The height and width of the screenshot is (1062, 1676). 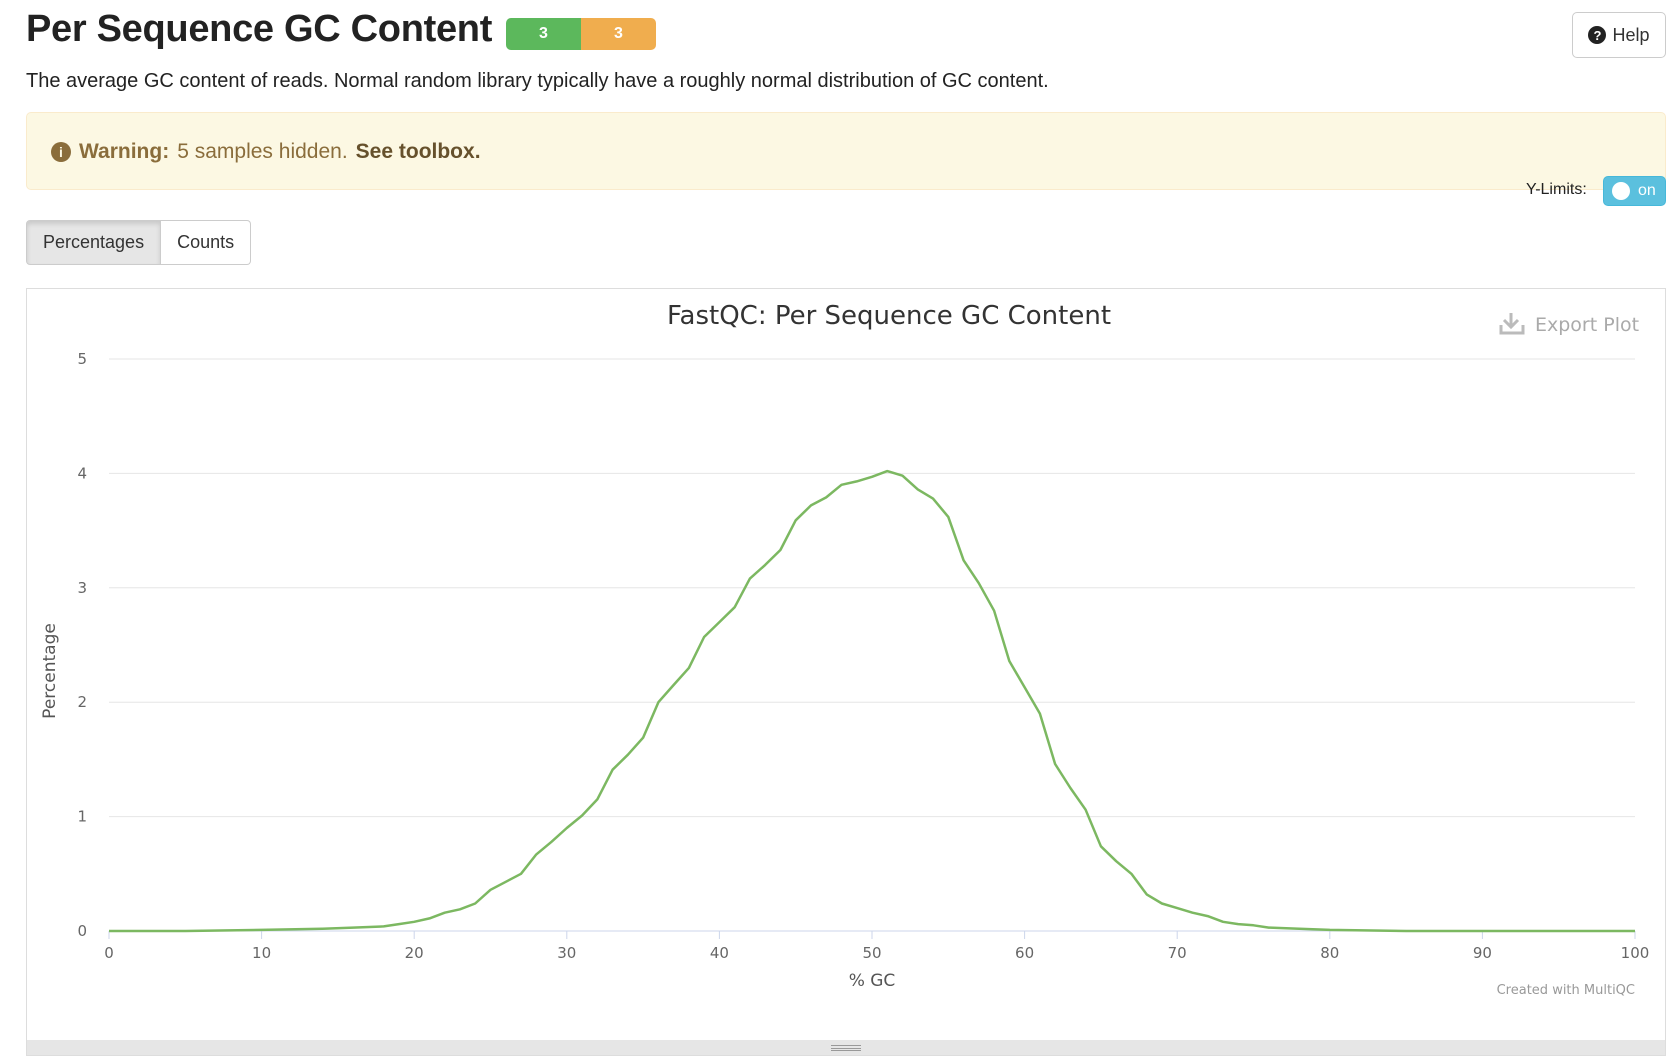 I want to click on warning-label: Warning:, so click(x=124, y=151).